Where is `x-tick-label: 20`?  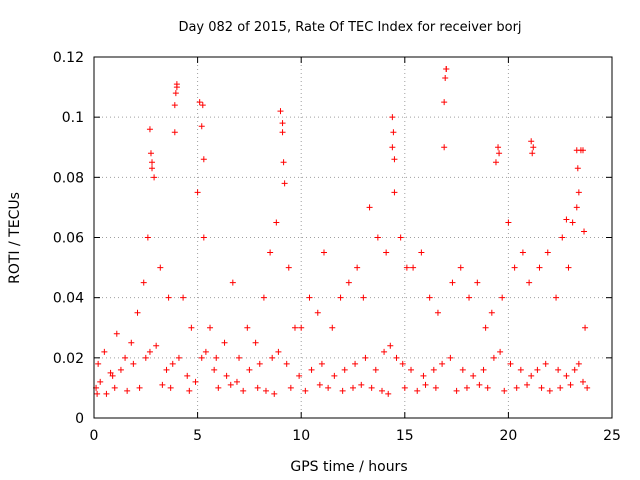
x-tick-label: 20 is located at coordinates (508, 436).